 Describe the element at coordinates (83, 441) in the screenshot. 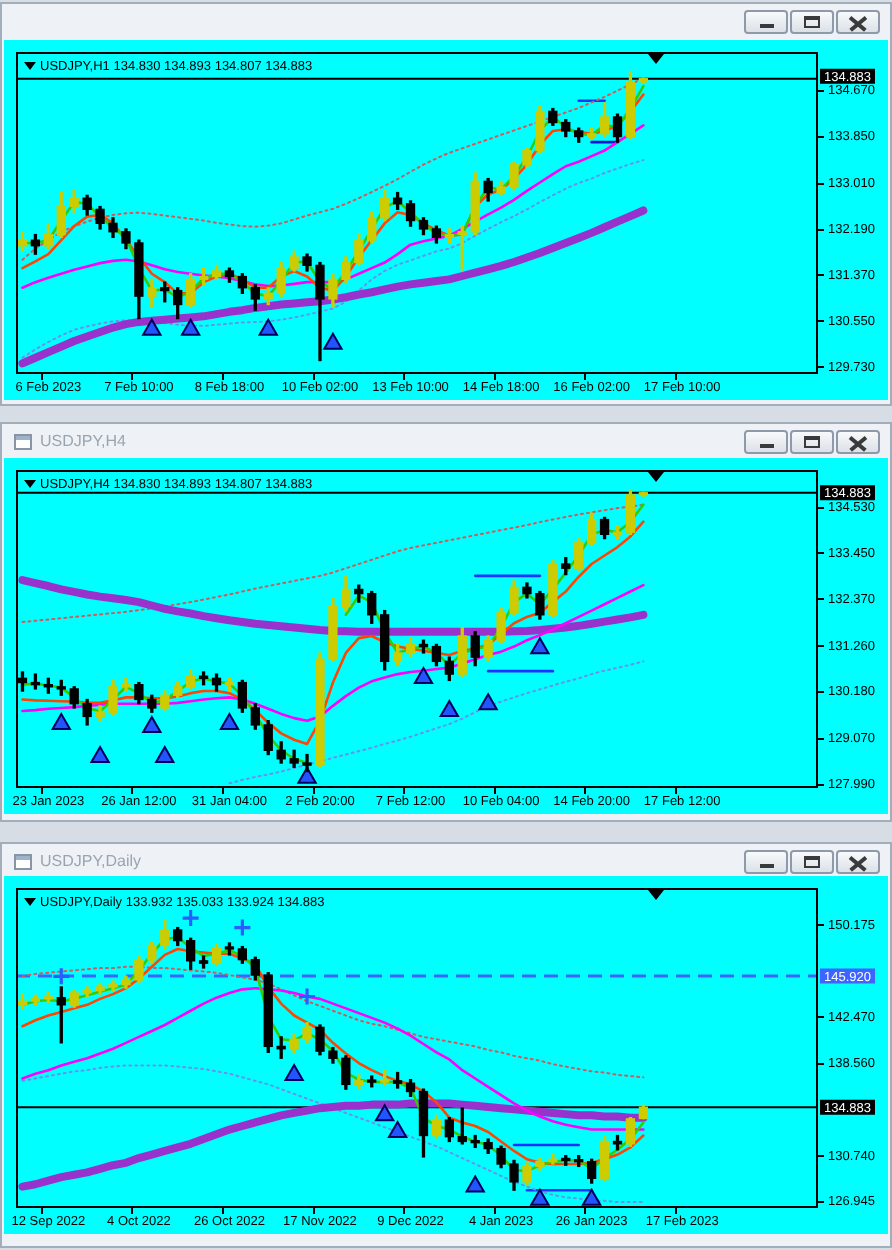

I see `chart-subtitle: USDJPY,H4` at that location.